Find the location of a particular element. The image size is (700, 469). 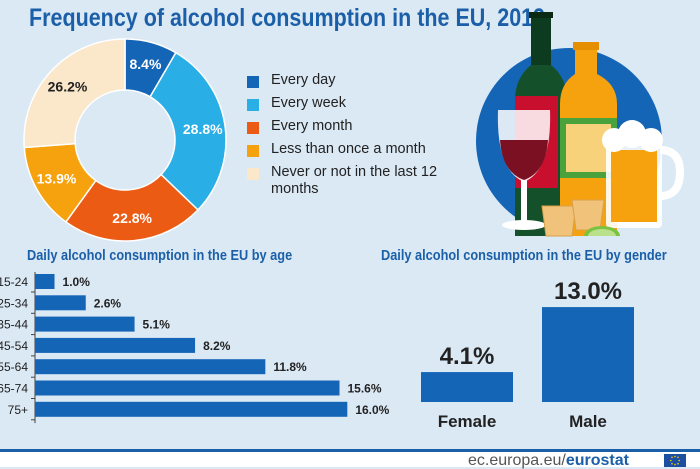

age-value-label: 1.0% is located at coordinates (77, 282).